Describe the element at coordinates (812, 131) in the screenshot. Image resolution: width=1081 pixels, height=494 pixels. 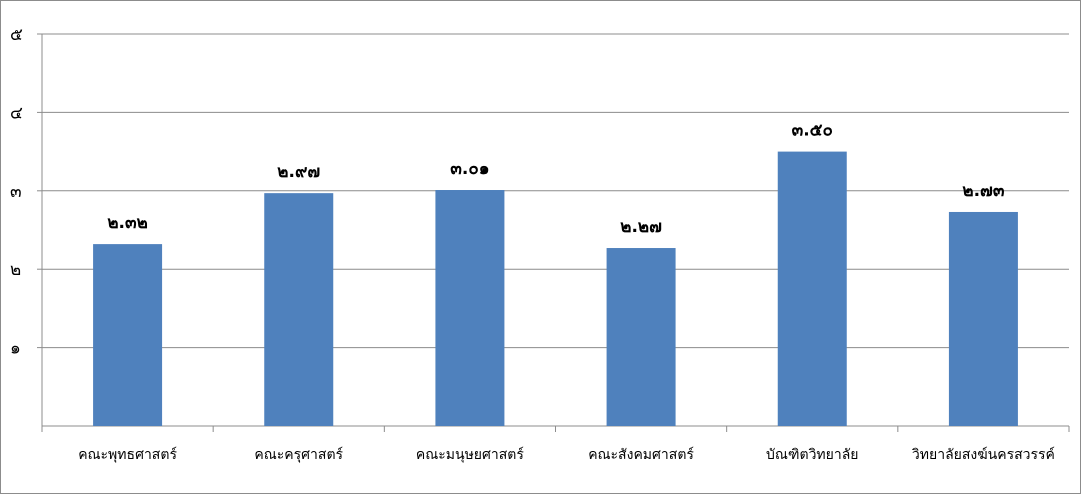
I see `data-label: ๓.๕๐` at that location.